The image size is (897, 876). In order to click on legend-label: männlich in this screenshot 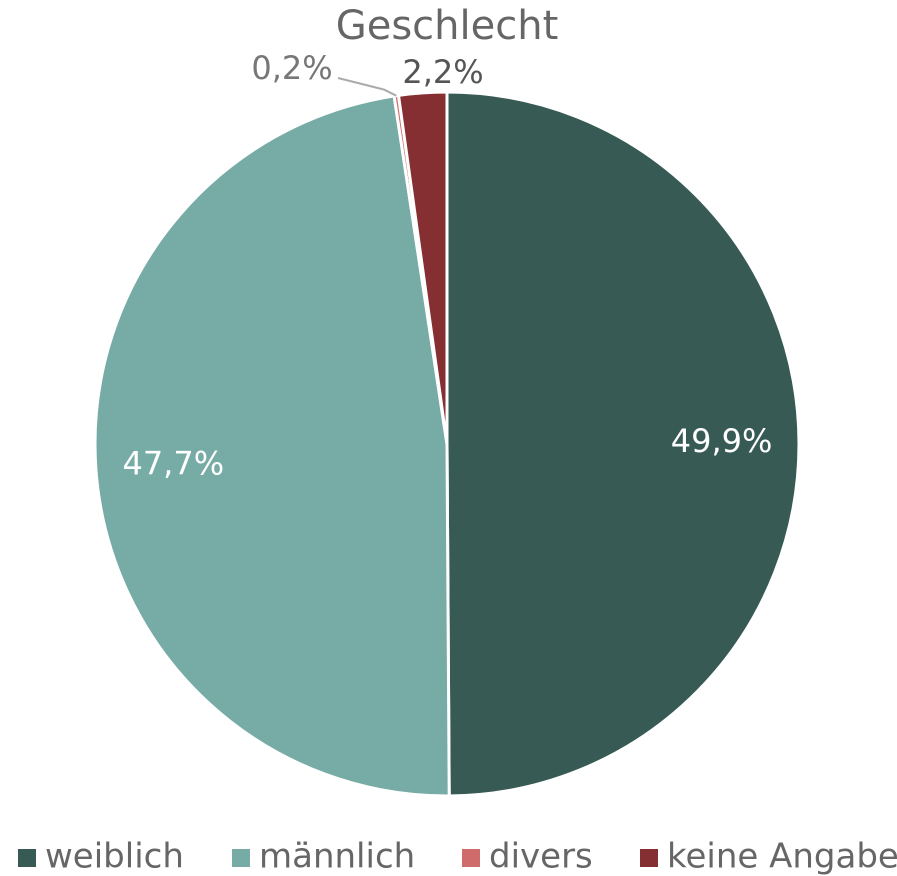, I will do `click(337, 856)`.